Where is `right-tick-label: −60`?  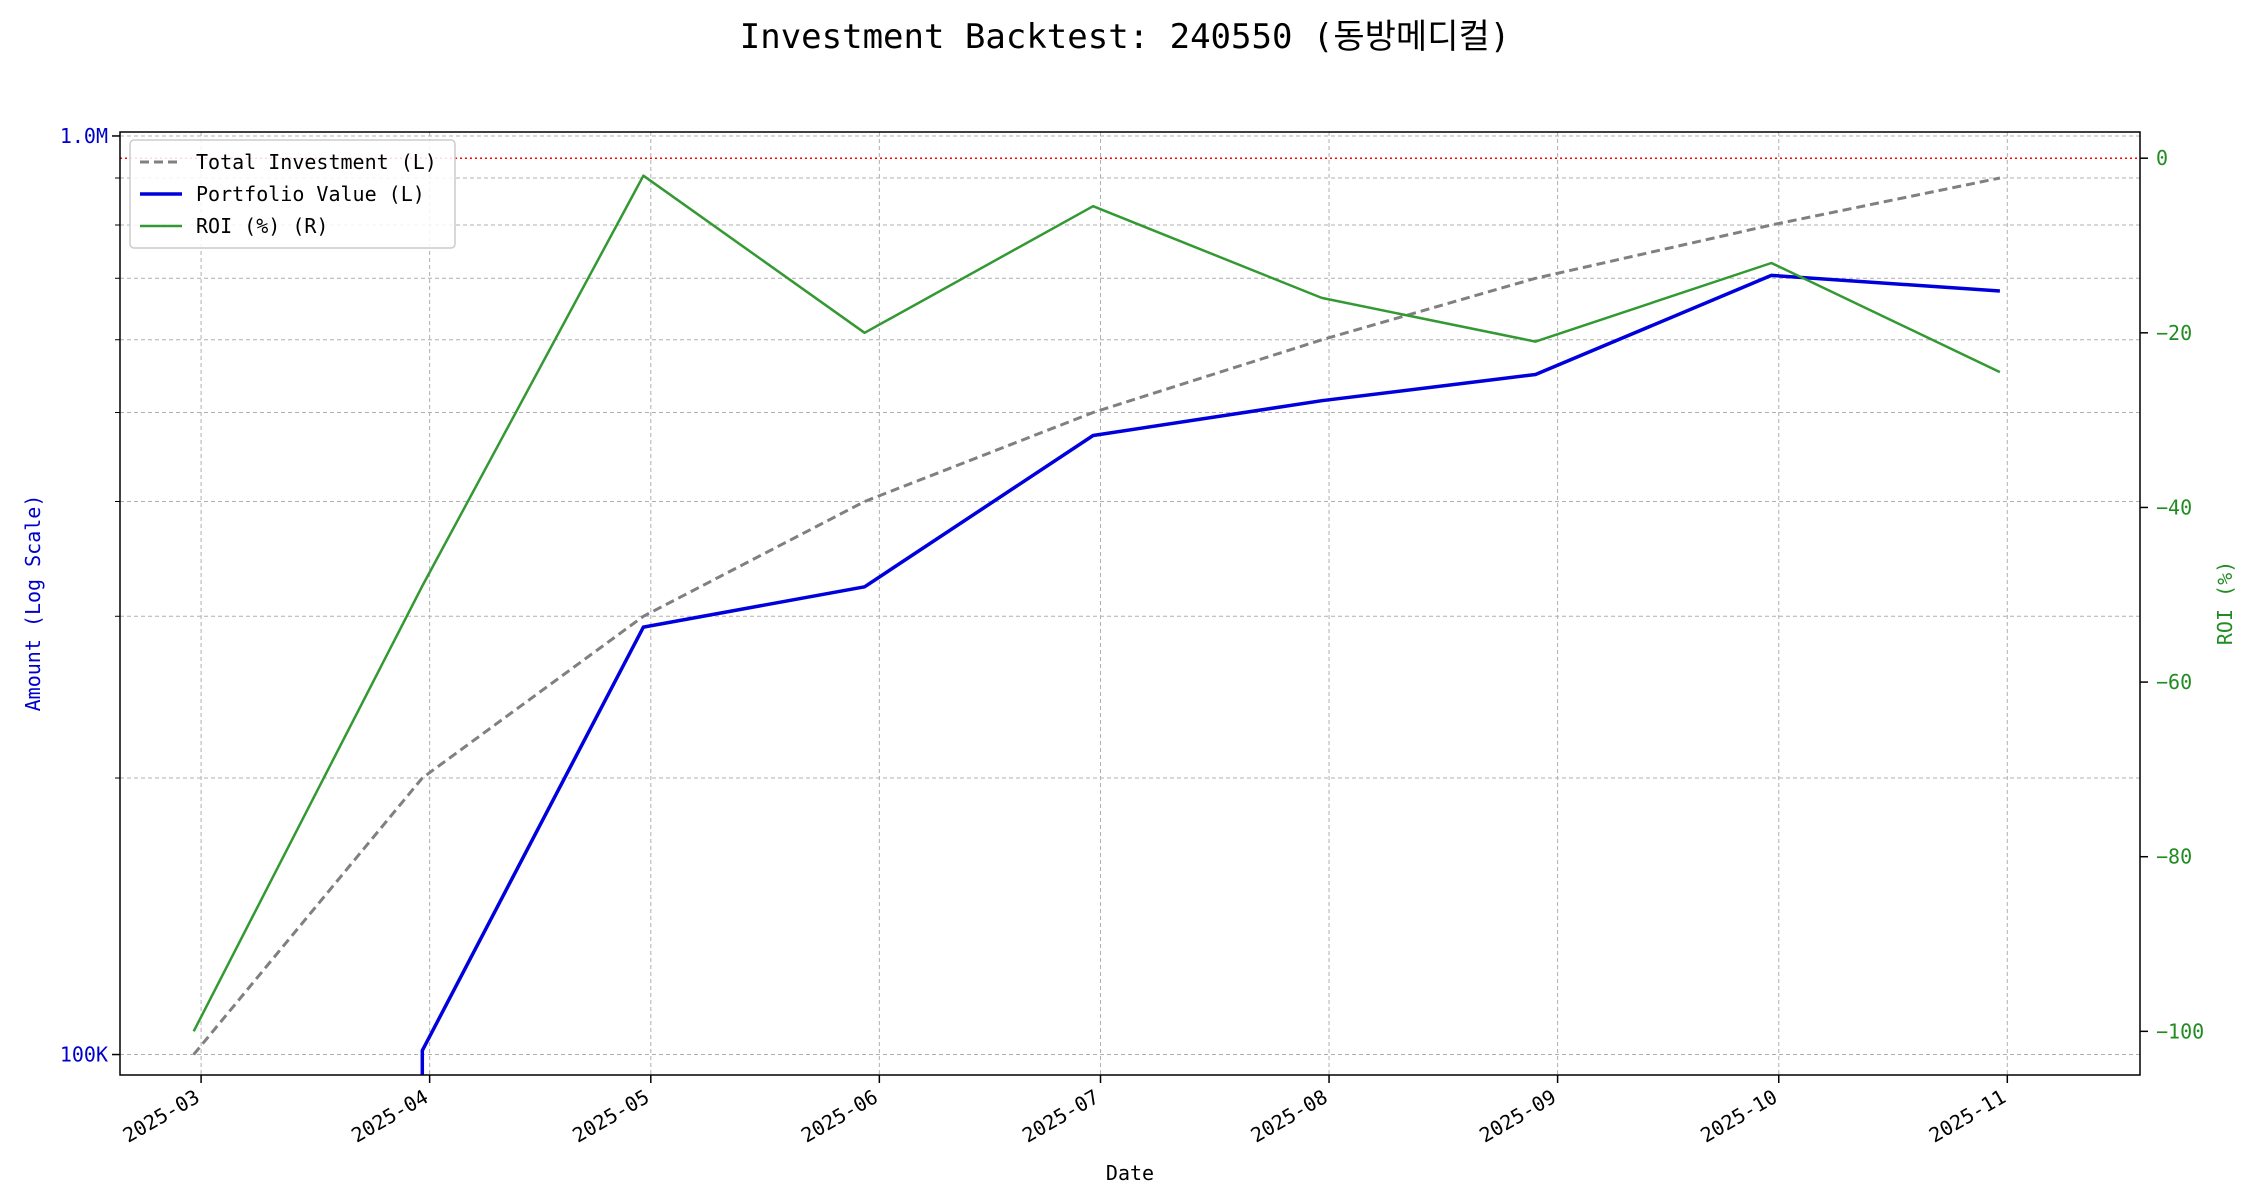 right-tick-label: −60 is located at coordinates (2174, 682).